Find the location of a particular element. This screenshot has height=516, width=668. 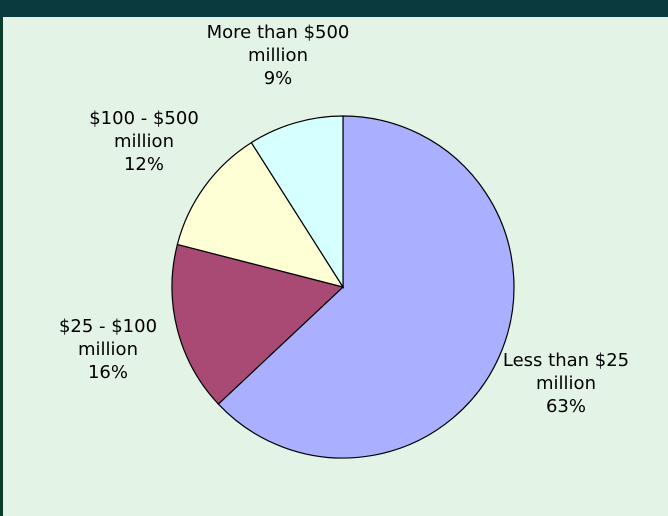

slice-percent-4: 9% is located at coordinates (278, 78).